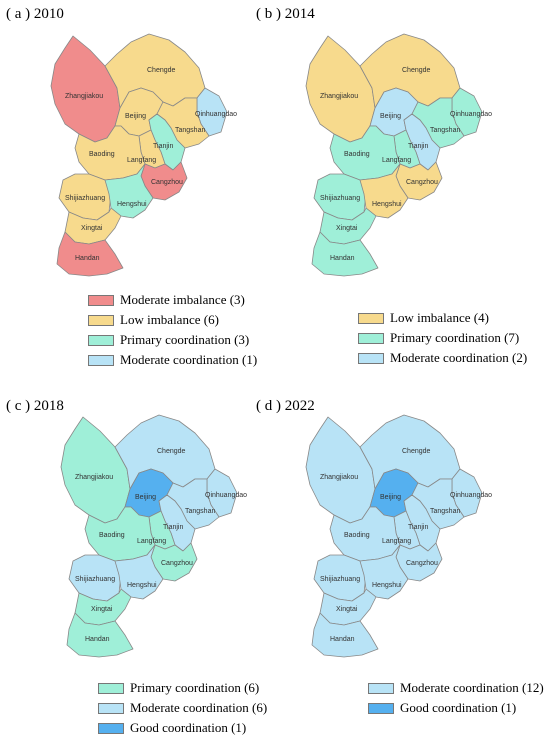  Describe the element at coordinates (199, 707) in the screenshot. I see `legend-label: Moderate coordination (6)` at that location.